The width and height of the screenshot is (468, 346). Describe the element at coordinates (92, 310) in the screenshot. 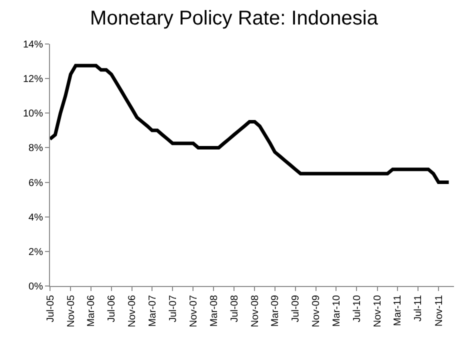

I see `x-tick-label: Mar-06` at that location.